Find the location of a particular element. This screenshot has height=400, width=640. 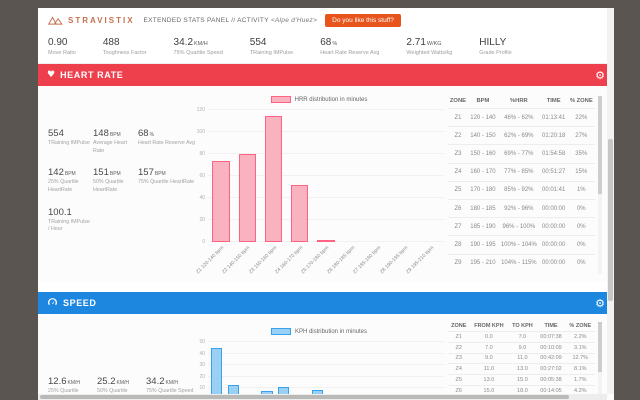

x-axis-label: Z5 170-180 bpm is located at coordinates (315, 260).